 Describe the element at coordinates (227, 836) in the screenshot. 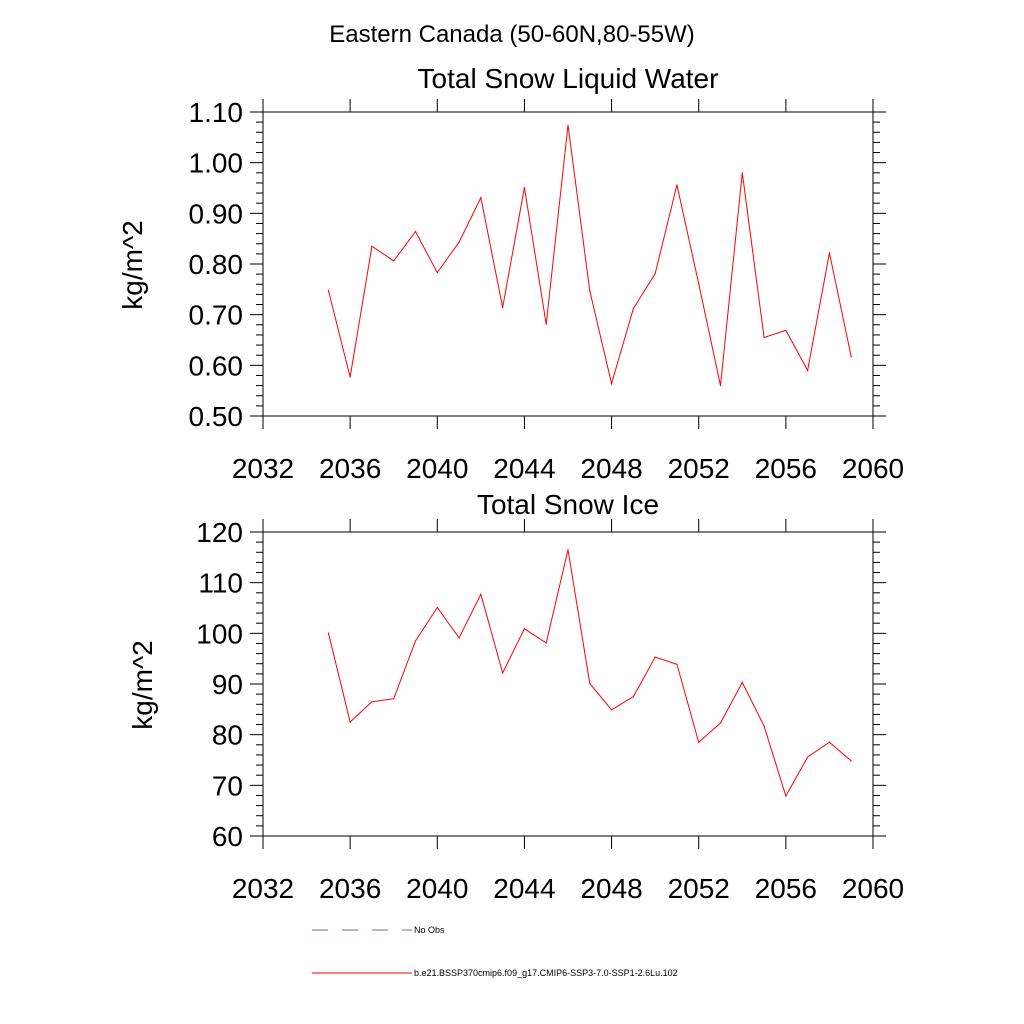

I see `y-tick-label: 60` at that location.